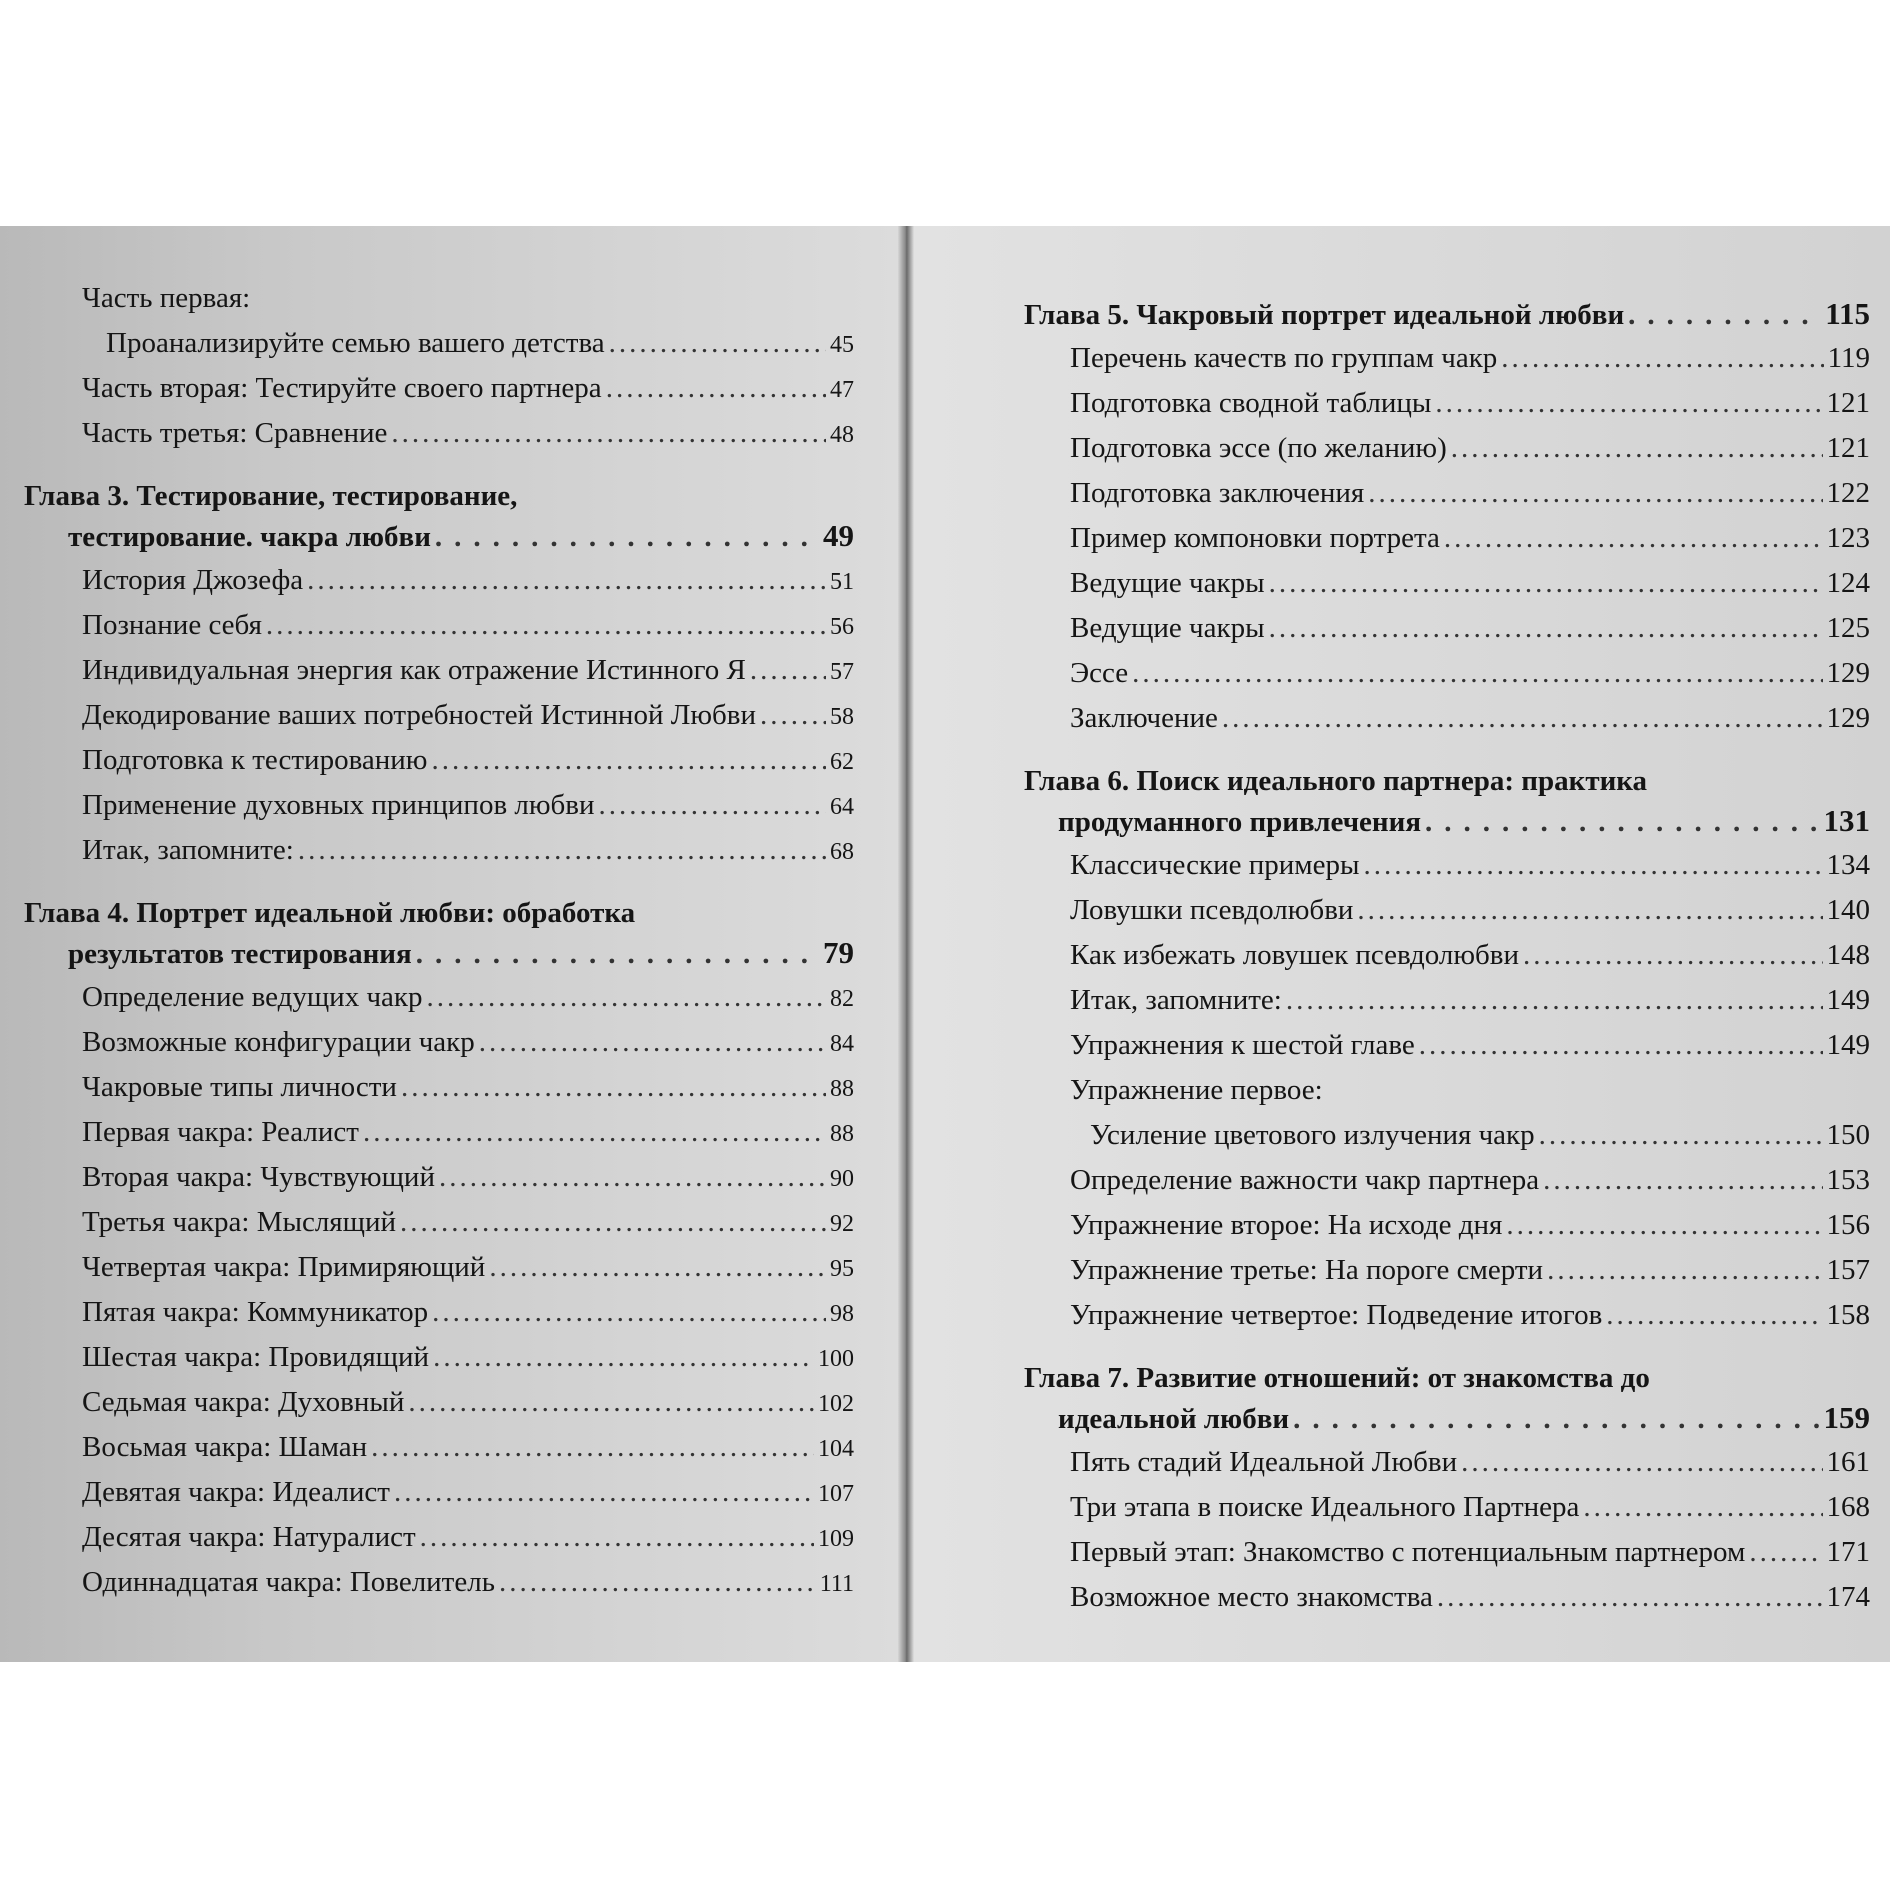 Image resolution: width=1890 pixels, height=1890 pixels. Describe the element at coordinates (439, 1087) in the screenshot. I see `toc-entry: Чакровые типы личности 88` at that location.